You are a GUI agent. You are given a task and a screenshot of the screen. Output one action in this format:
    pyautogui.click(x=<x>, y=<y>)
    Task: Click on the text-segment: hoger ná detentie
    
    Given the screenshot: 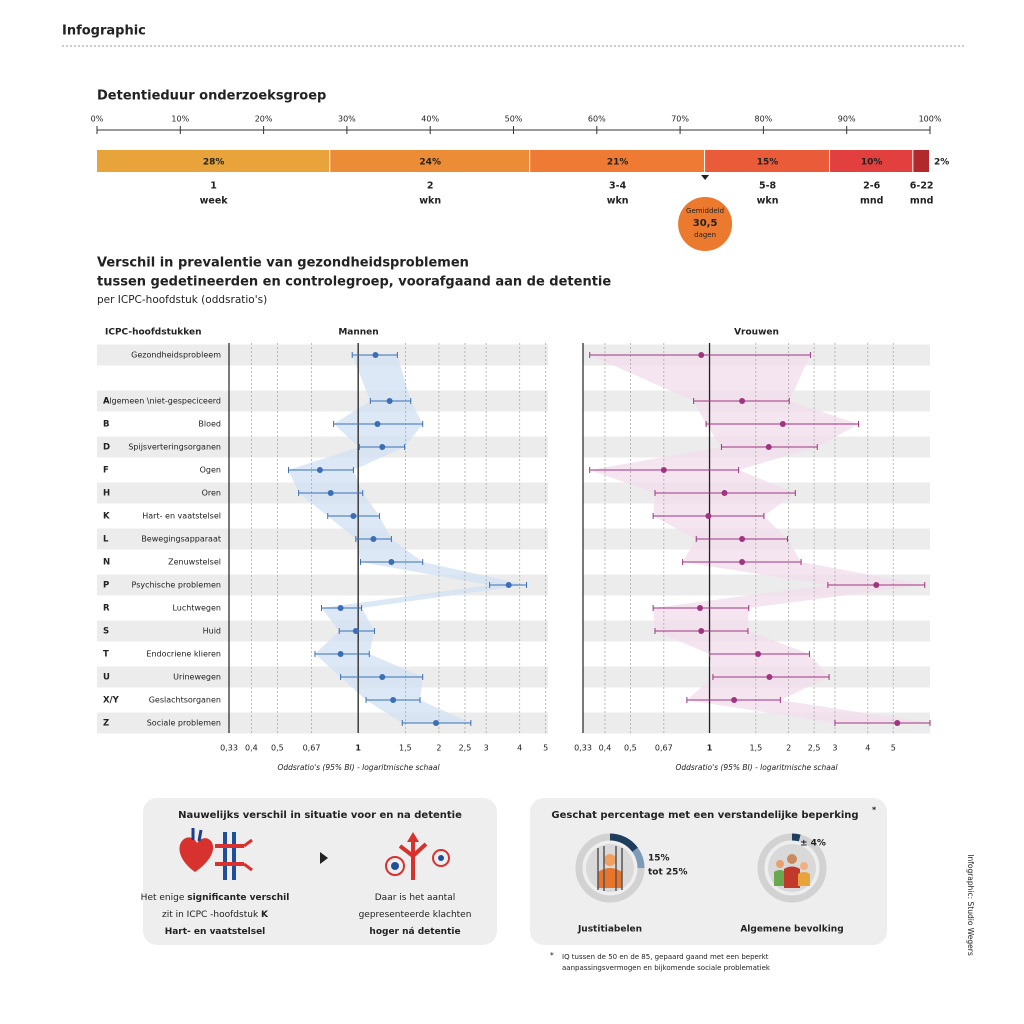 What is the action you would take?
    pyautogui.click(x=414, y=932)
    